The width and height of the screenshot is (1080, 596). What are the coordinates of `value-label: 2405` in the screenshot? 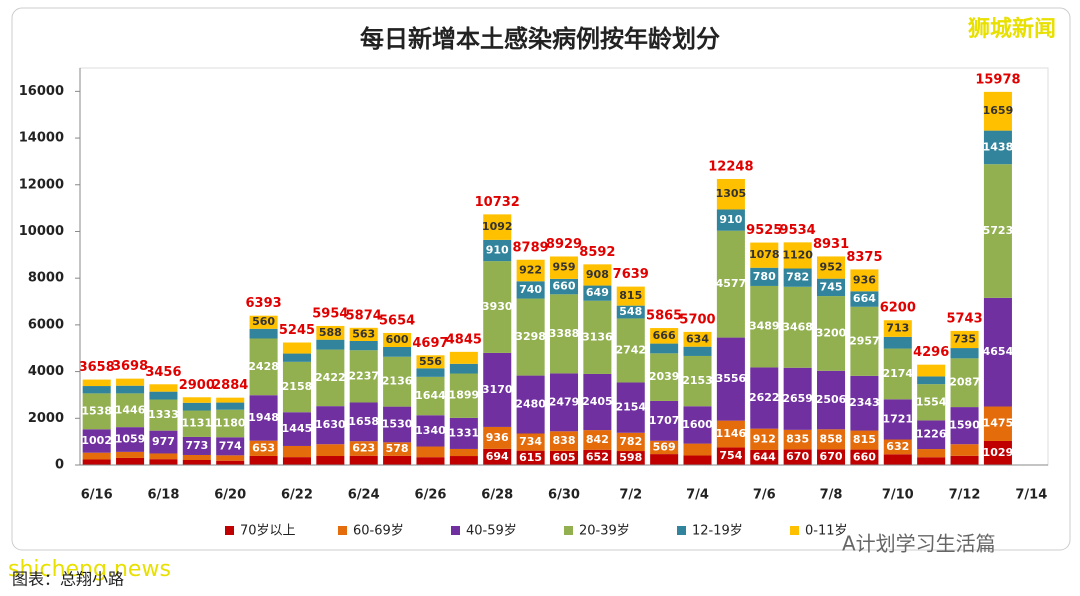 It's located at (597, 401).